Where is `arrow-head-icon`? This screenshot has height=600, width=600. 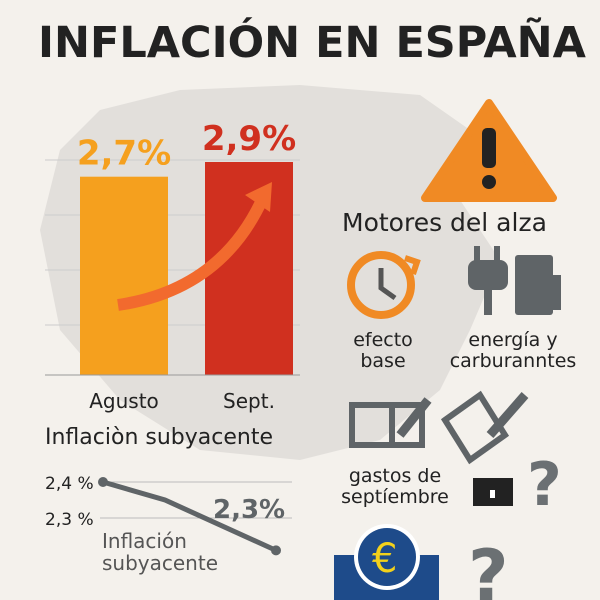
arrow-head-icon is located at coordinates (258, 197).